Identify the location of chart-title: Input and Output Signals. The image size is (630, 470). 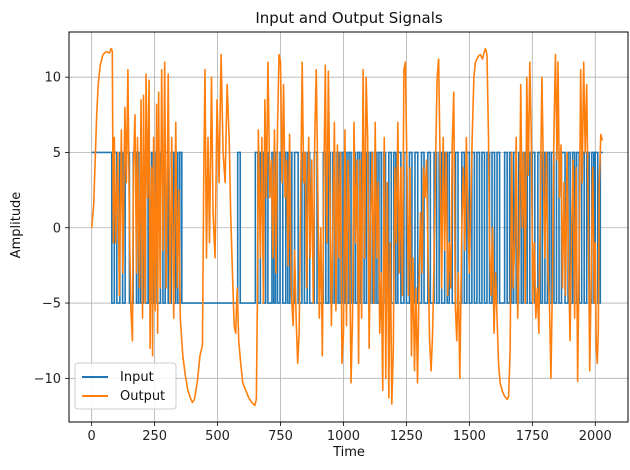
(349, 18).